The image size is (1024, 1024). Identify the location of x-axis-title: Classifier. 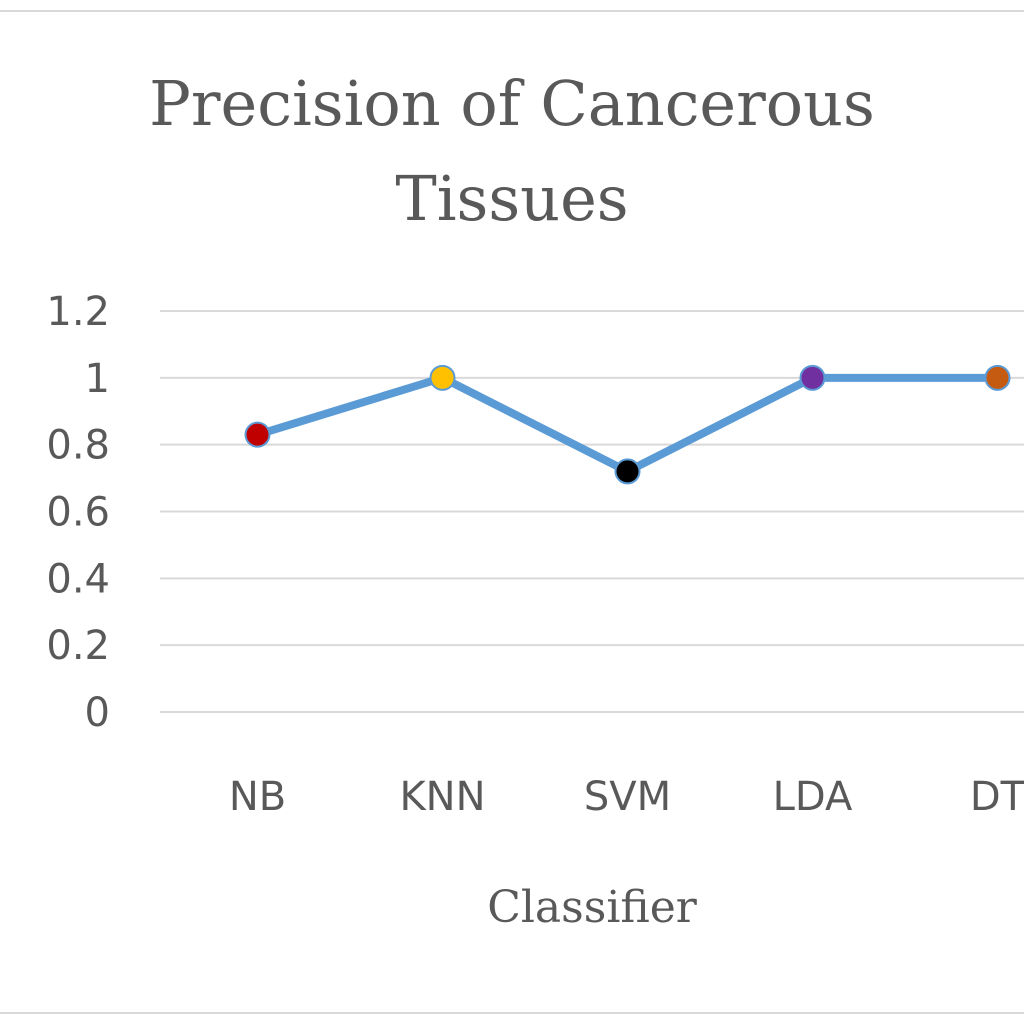
(592, 907).